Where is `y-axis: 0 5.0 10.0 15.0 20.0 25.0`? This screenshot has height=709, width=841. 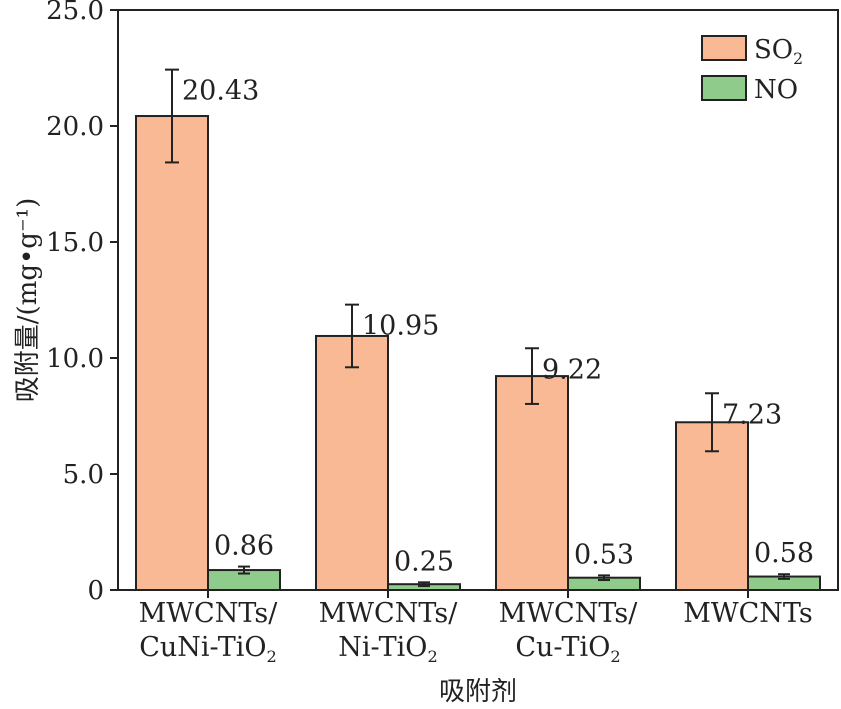
y-axis: 0 5.0 10.0 15.0 20.0 25.0 is located at coordinates (82, 303).